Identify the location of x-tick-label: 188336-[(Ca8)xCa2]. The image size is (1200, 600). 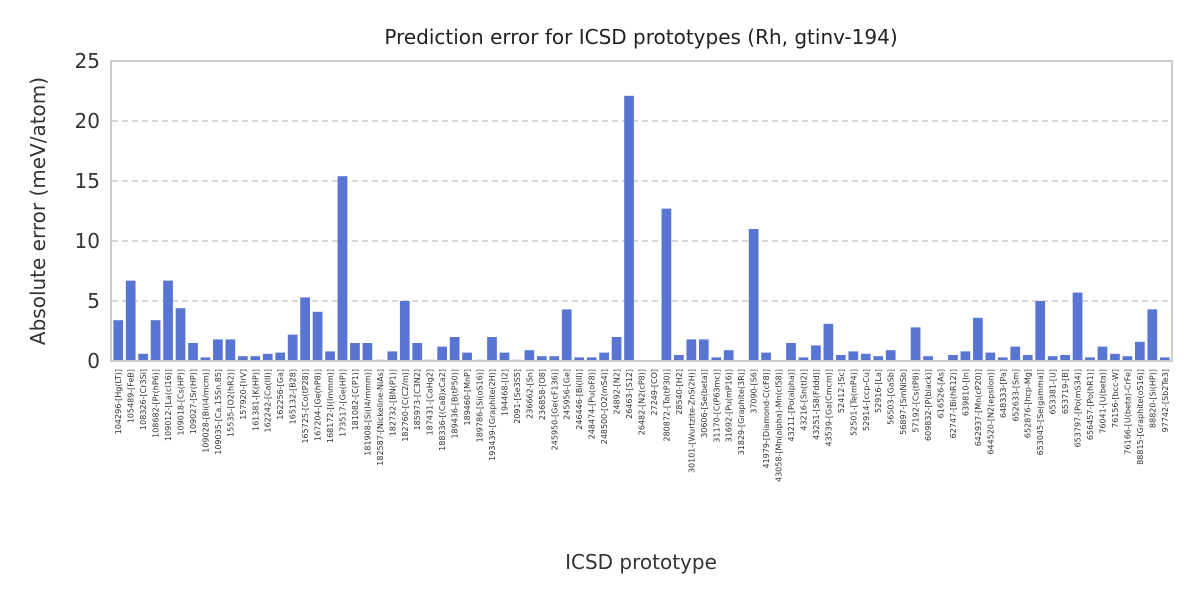
(442, 410).